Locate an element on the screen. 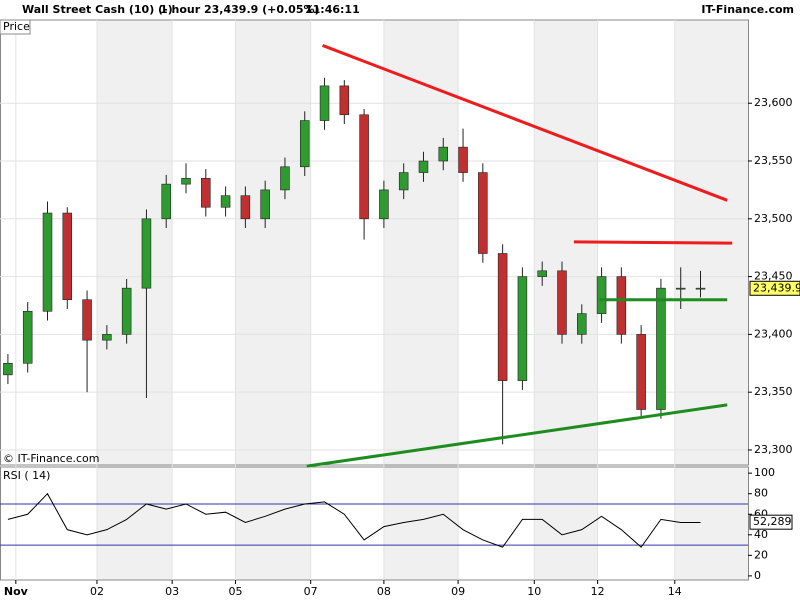 This screenshot has height=600, width=800. rsi-last-box is located at coordinates (771, 522).